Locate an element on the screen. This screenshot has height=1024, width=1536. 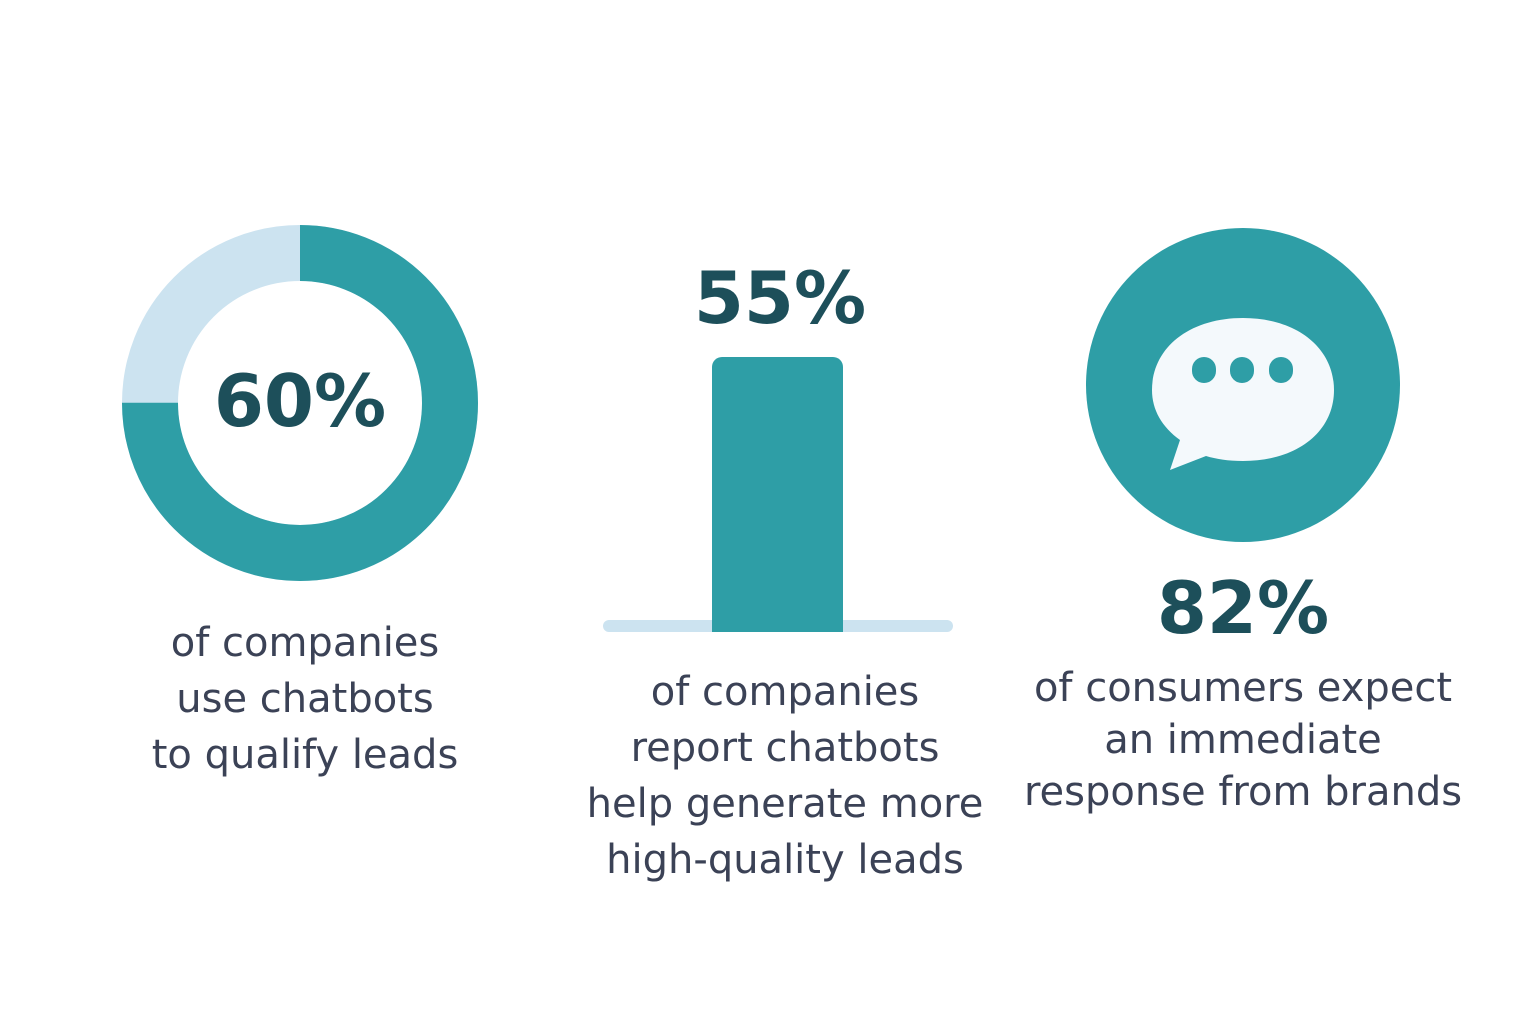
caption-line: response from brands is located at coordinates (1243, 792).